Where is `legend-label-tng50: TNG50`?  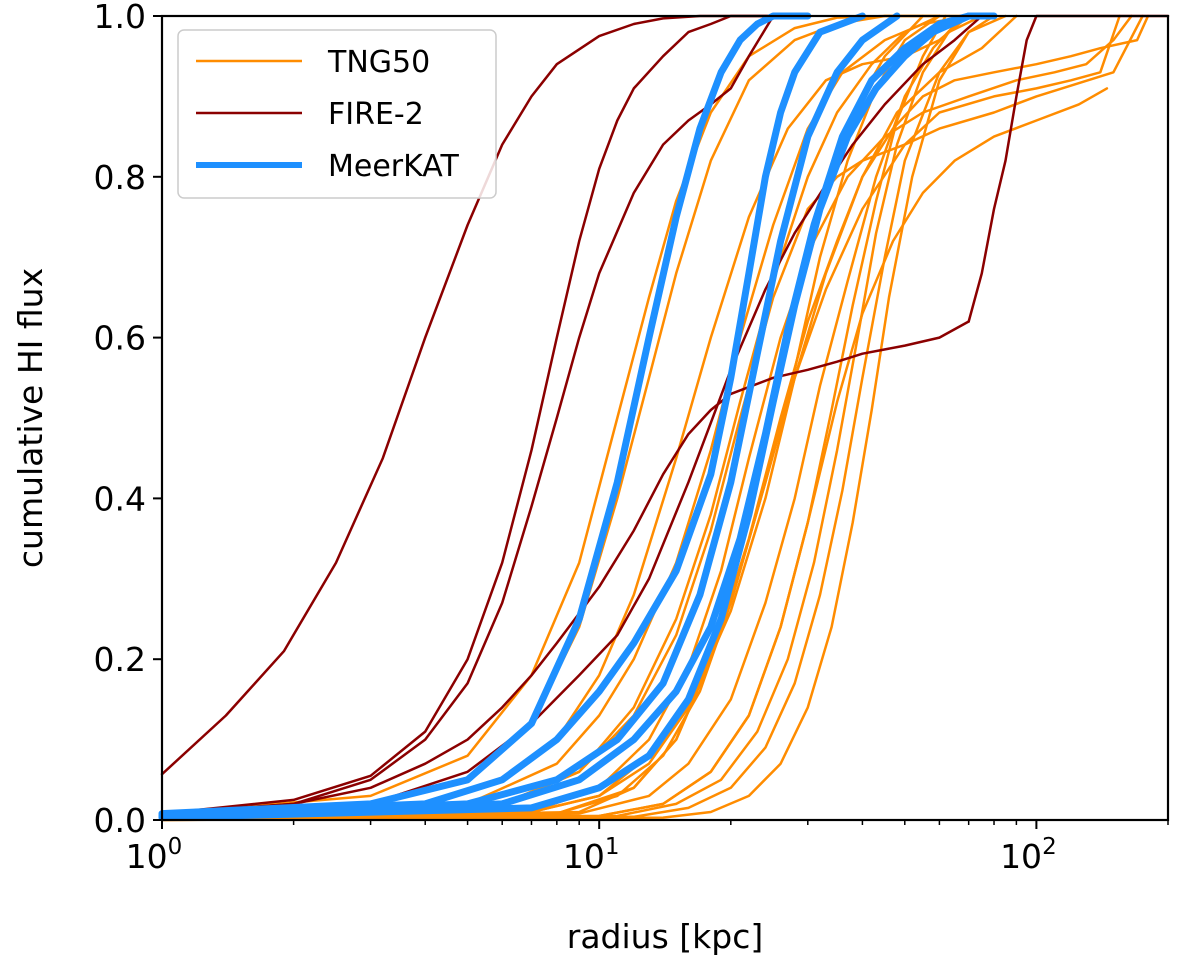 legend-label-tng50: TNG50 is located at coordinates (378, 62).